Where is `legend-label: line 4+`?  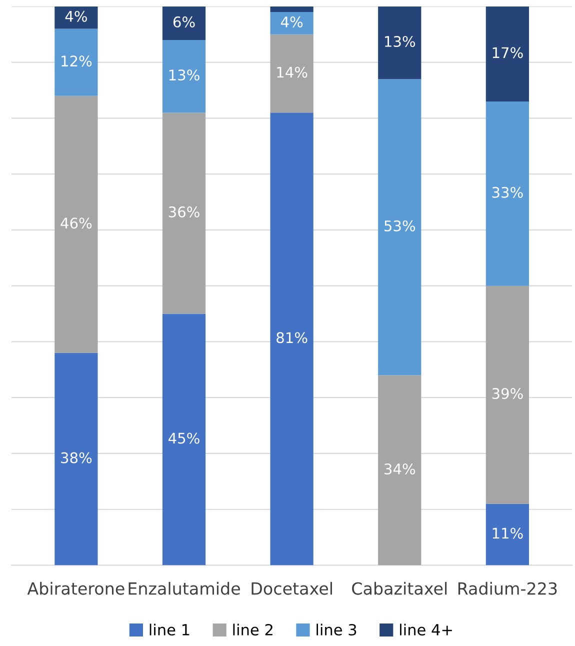 legend-label: line 4+ is located at coordinates (426, 630).